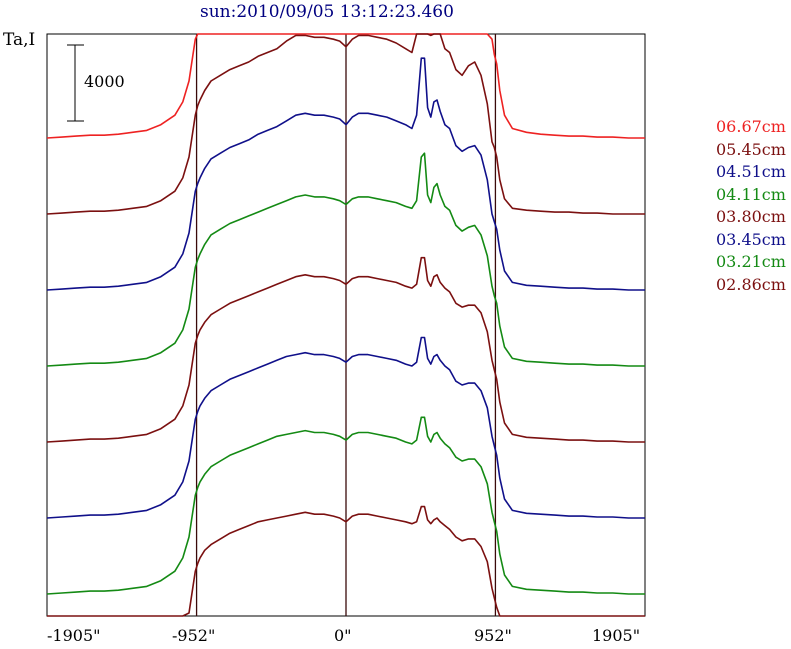  What do you see at coordinates (751, 284) in the screenshot?
I see `legend-item: 02.86cm` at bounding box center [751, 284].